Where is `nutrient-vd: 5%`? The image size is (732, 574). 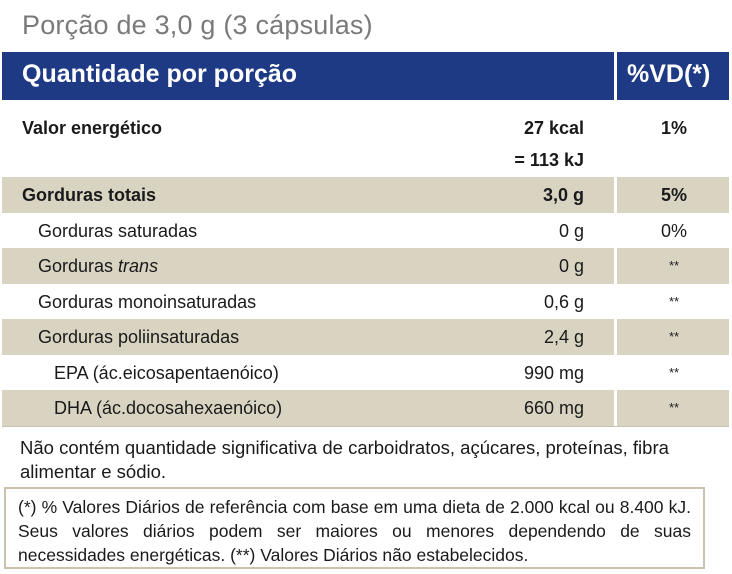 nutrient-vd: 5% is located at coordinates (673, 195).